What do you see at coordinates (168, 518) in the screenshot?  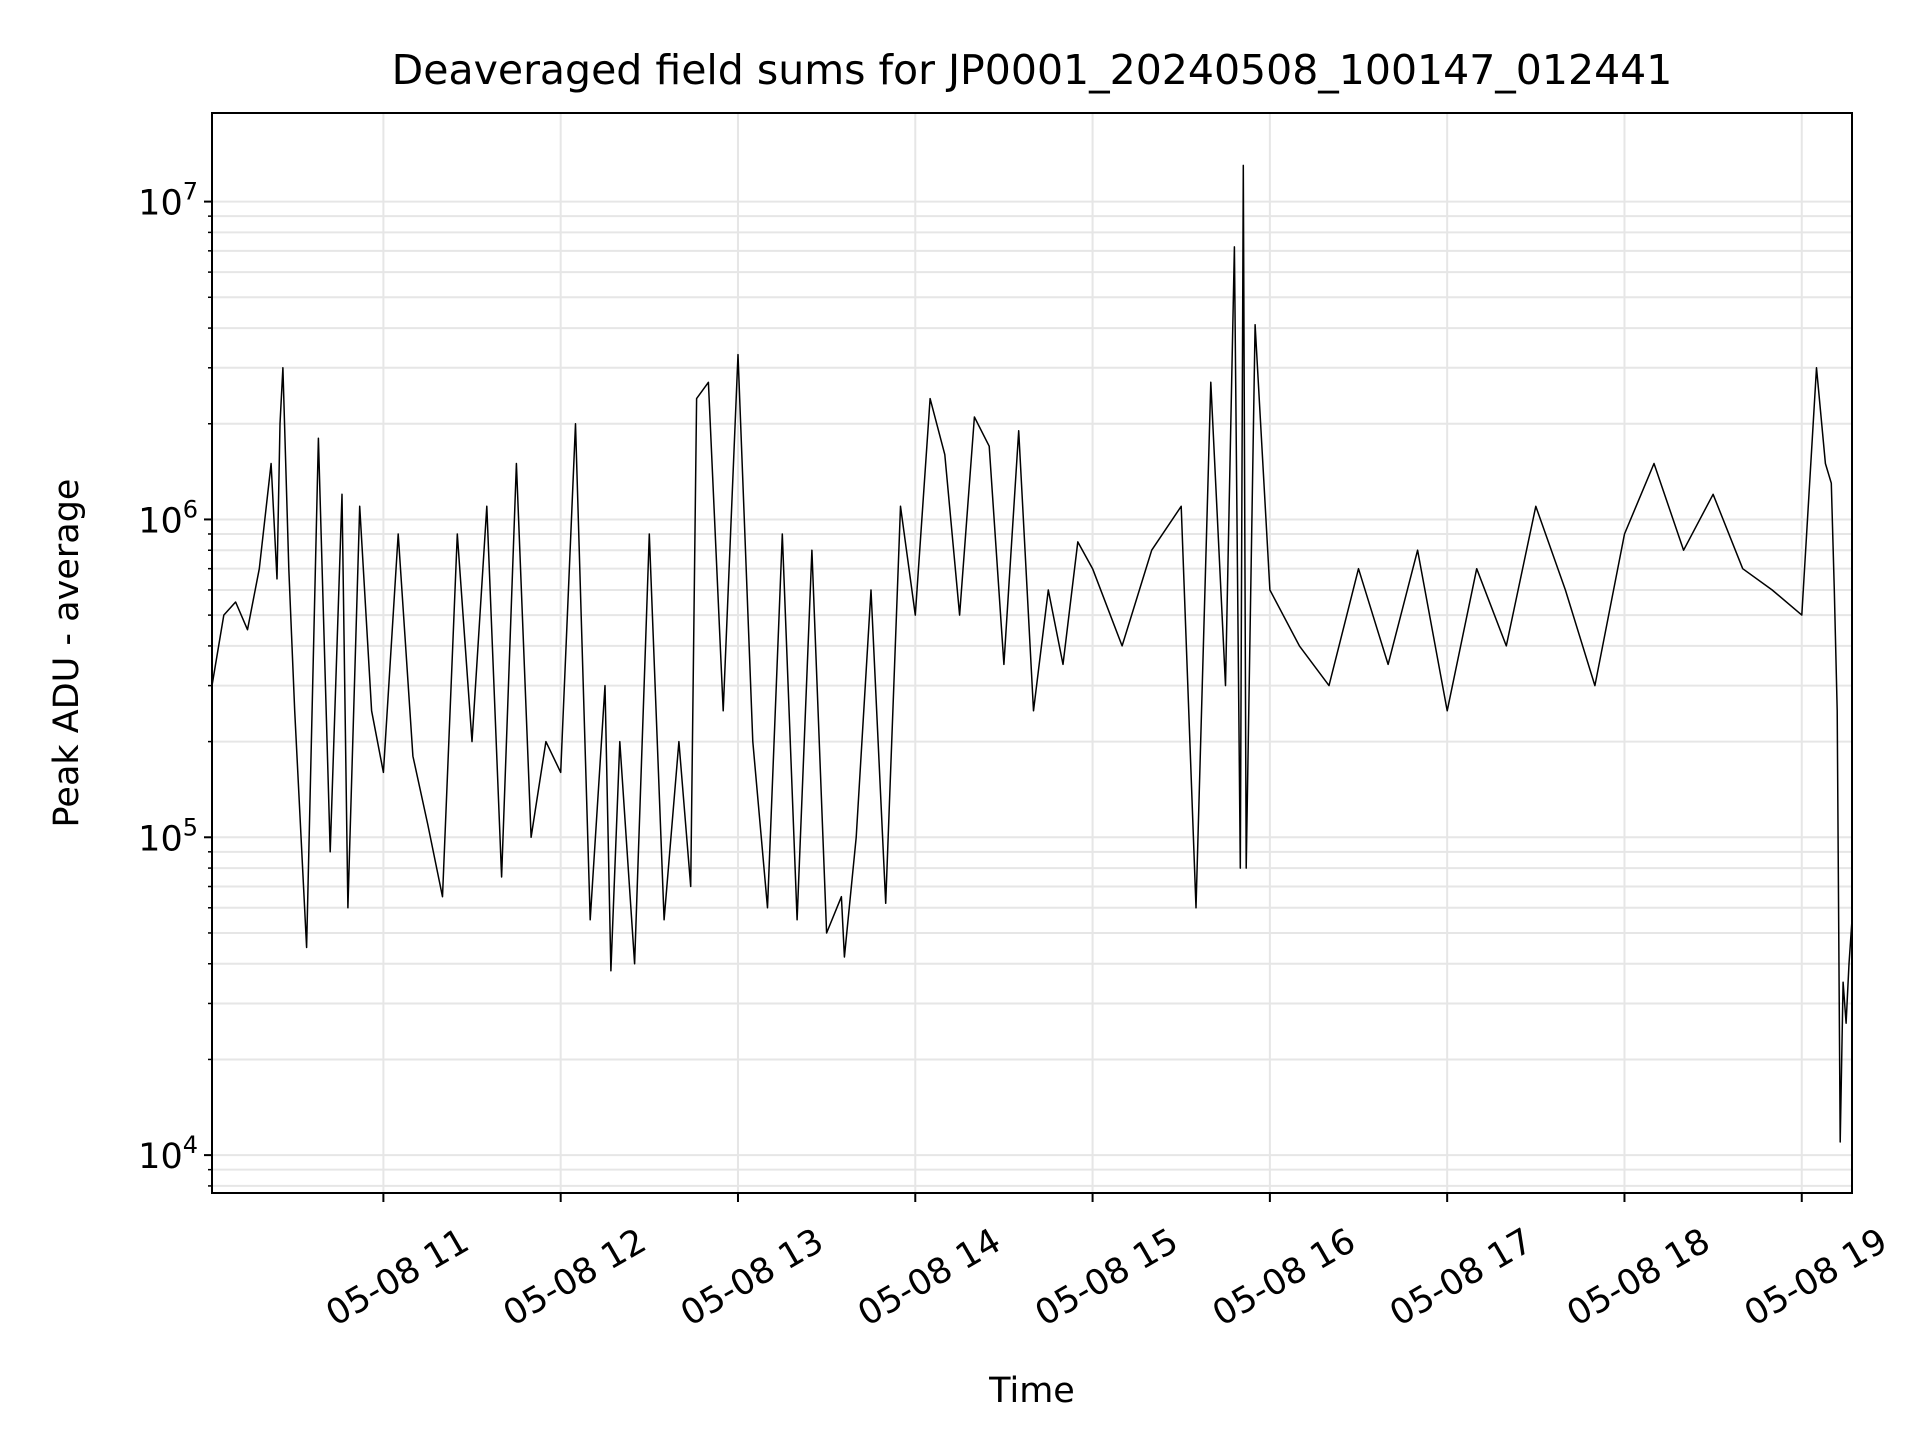 I see `y-tick-label: 10⁶` at bounding box center [168, 518].